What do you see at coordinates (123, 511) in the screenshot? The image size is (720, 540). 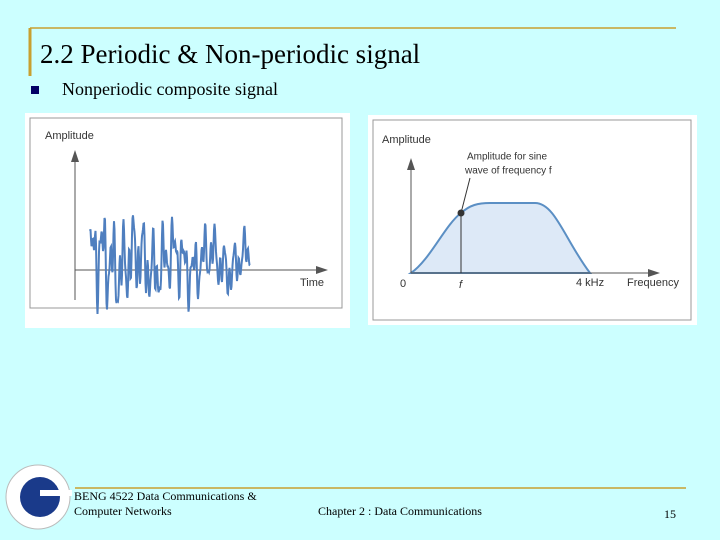 I see `footer-course: Computer Networks` at bounding box center [123, 511].